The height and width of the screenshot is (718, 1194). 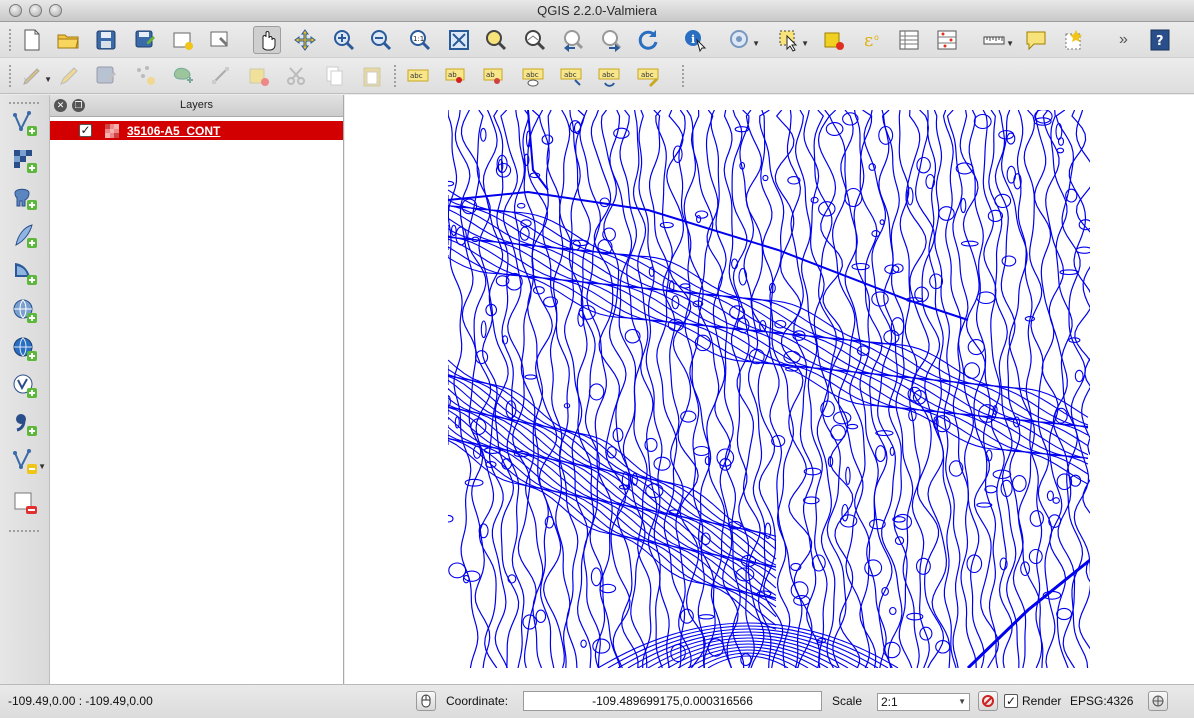 What do you see at coordinates (459, 40) in the screenshot?
I see `zoom-full-button` at bounding box center [459, 40].